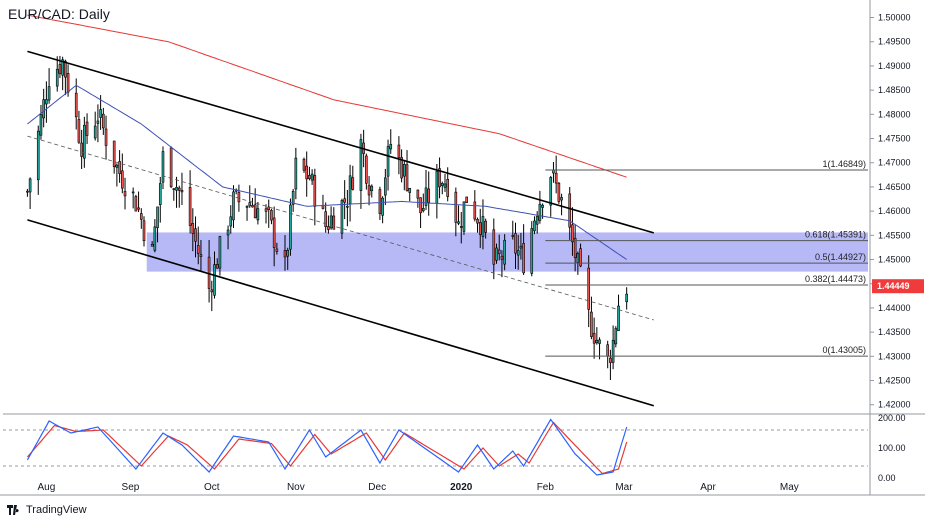 This screenshot has height=525, width=925. What do you see at coordinates (417, 487) in the screenshot?
I see `time-axis: Aug Sep Oct Nov Dec 2020 Feb Mar Apr May` at bounding box center [417, 487].